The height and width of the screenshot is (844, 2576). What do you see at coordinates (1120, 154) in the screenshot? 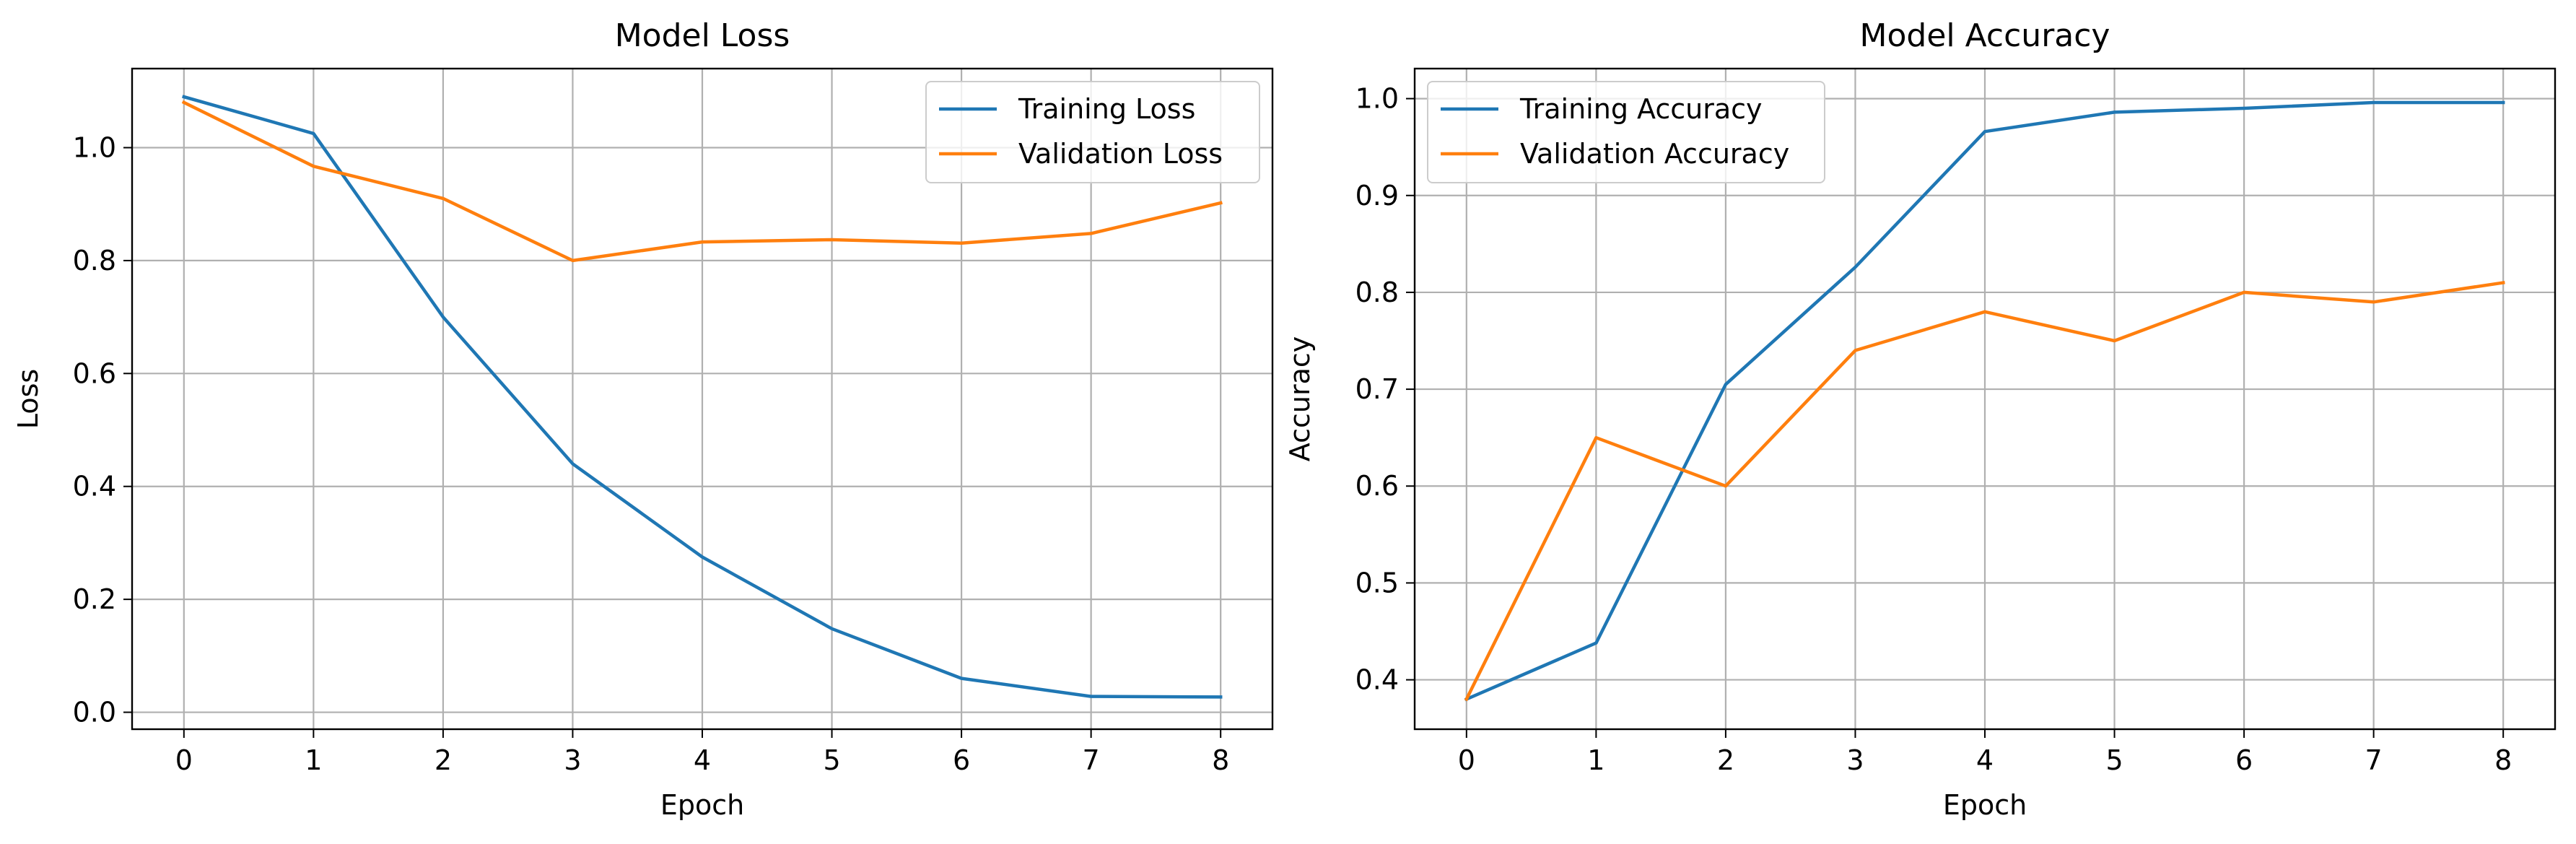
I see `loss-legend-label-validation-loss: Validation Loss` at bounding box center [1120, 154].